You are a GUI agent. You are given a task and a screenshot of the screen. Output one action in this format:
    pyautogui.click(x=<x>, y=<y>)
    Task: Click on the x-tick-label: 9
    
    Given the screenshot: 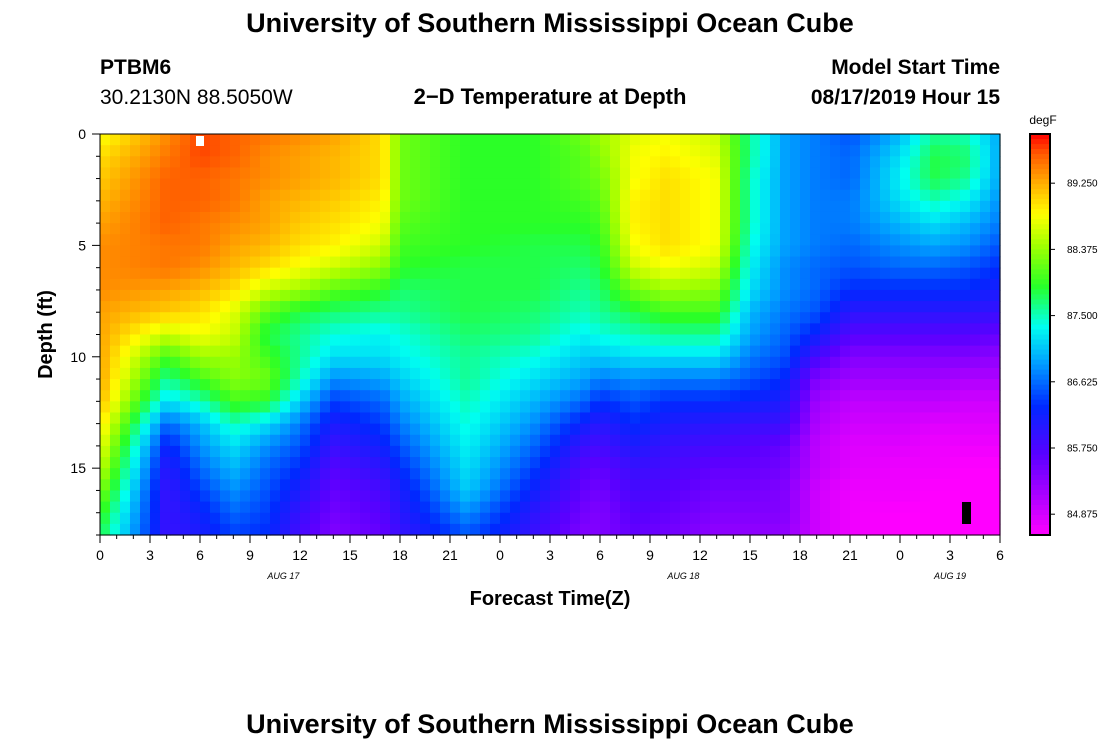 What is the action you would take?
    pyautogui.click(x=250, y=555)
    